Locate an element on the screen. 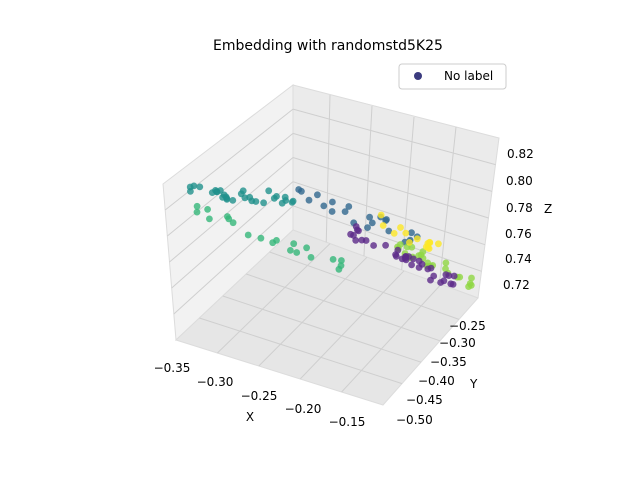  y-tick-labels: −0.50 −0.45 −0.40 −0.35 −0.30 −0.25 is located at coordinates (441, 373).